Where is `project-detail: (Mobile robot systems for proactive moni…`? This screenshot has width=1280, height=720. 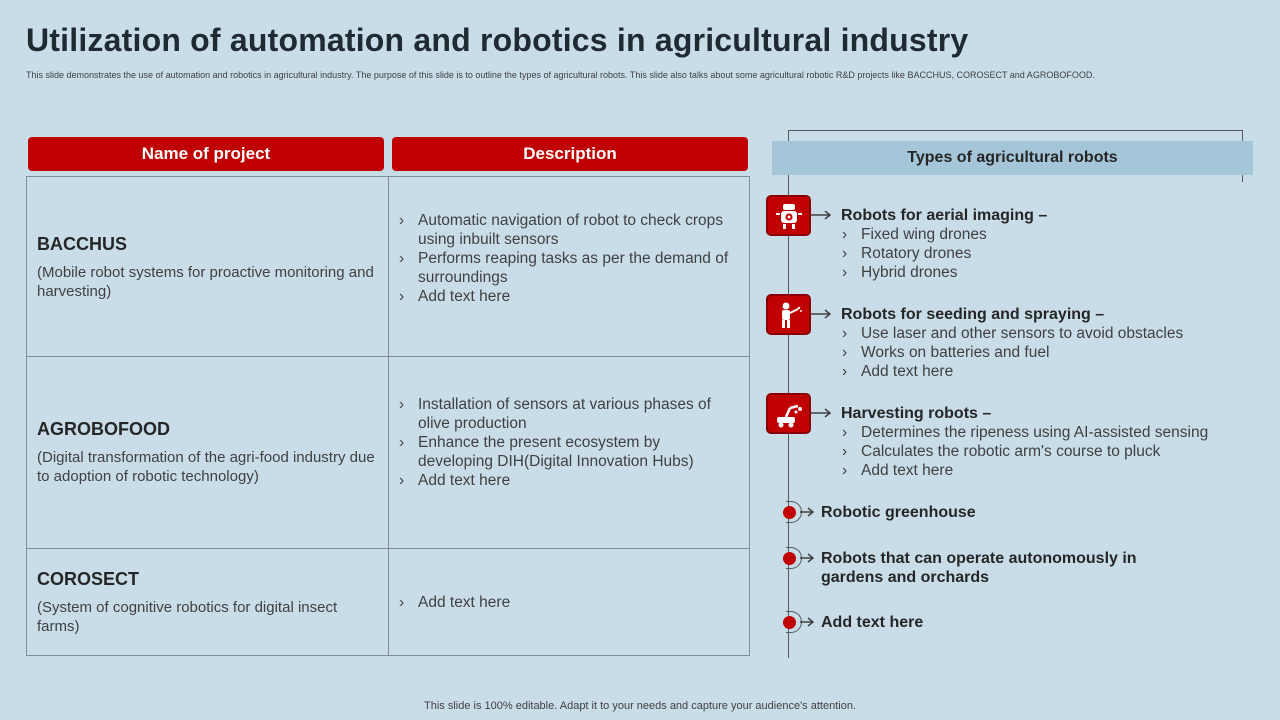 project-detail: (Mobile robot systems for proactive moni… is located at coordinates (205, 282).